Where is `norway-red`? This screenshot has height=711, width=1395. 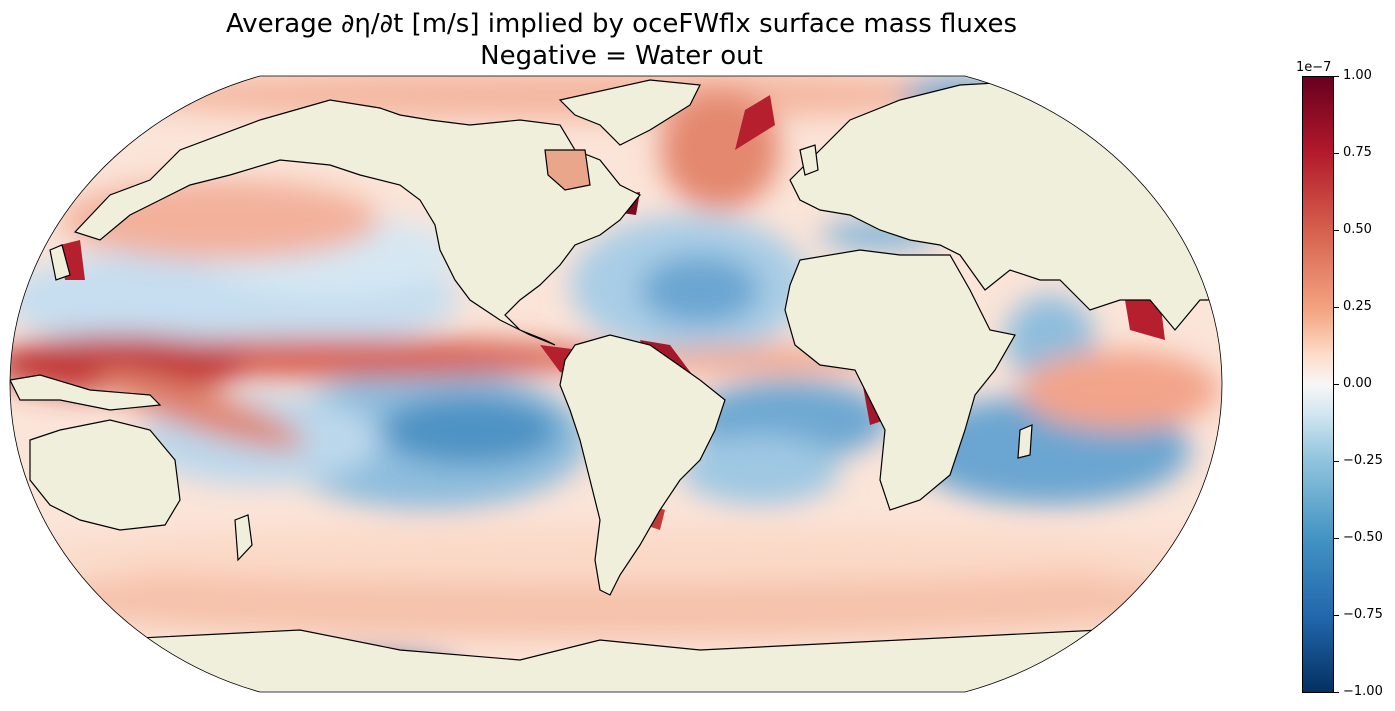 norway-red is located at coordinates (755, 122).